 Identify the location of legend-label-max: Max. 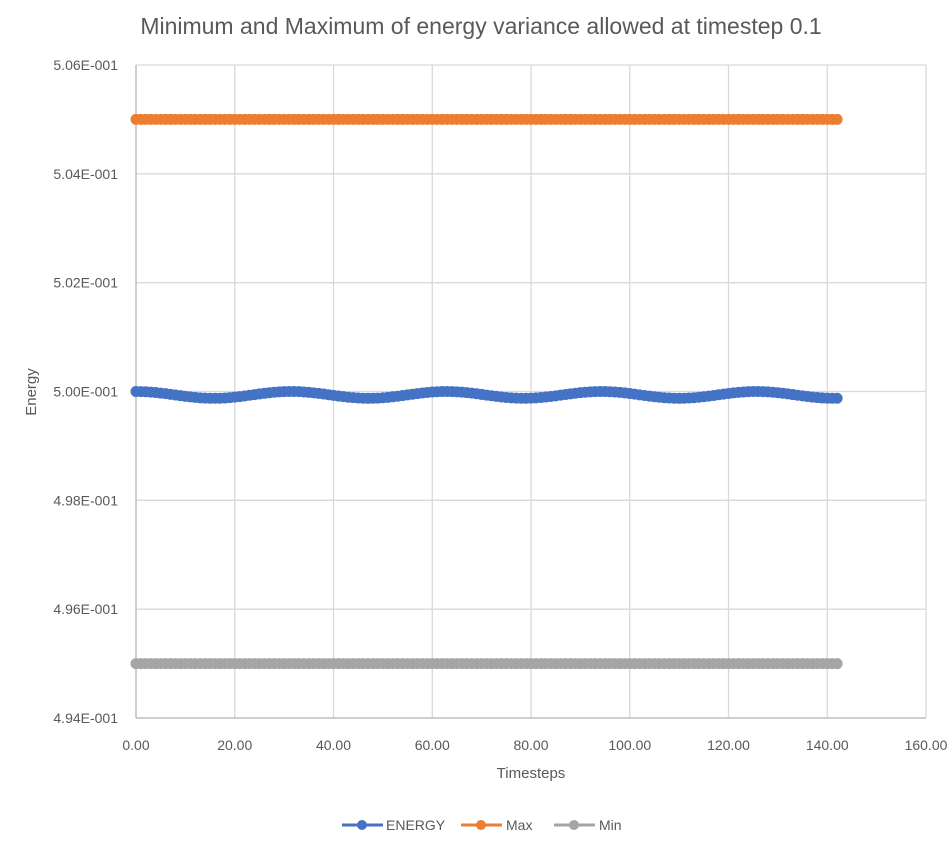
(519, 825).